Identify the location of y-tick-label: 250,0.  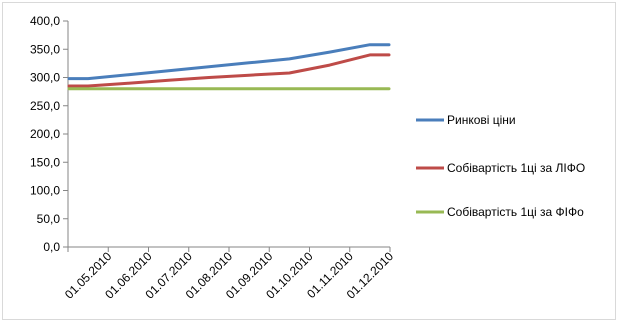
(45, 106).